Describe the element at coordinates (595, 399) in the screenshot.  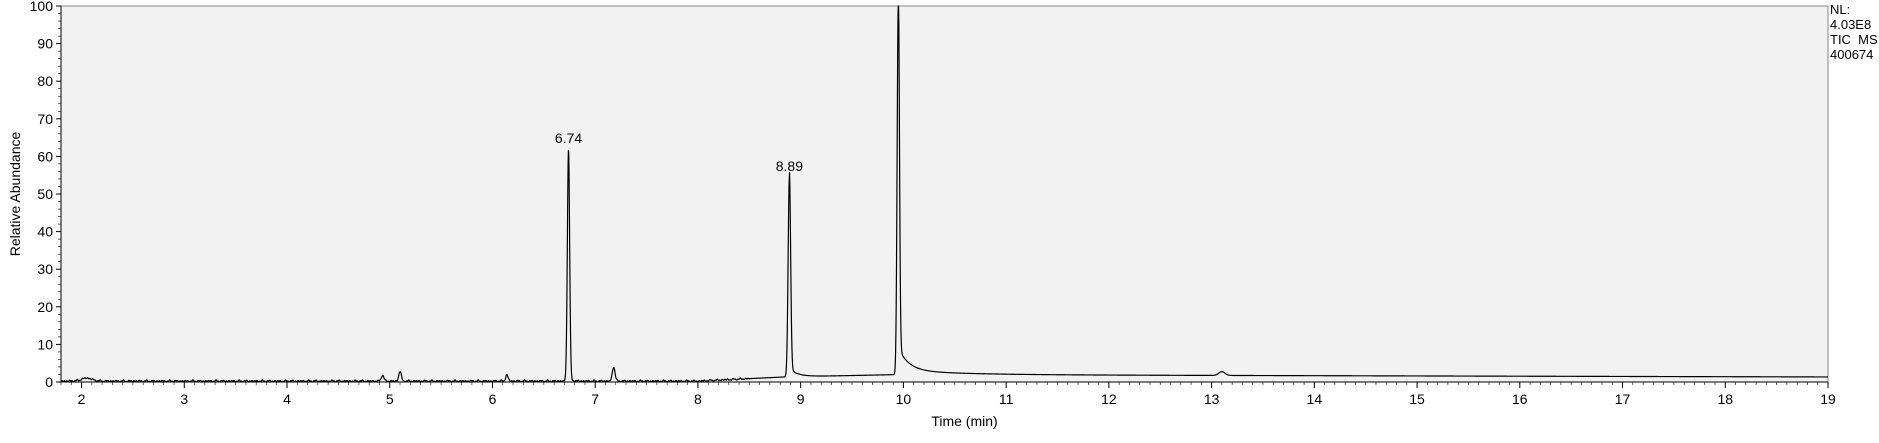
I see `x-tick-label: 7` at that location.